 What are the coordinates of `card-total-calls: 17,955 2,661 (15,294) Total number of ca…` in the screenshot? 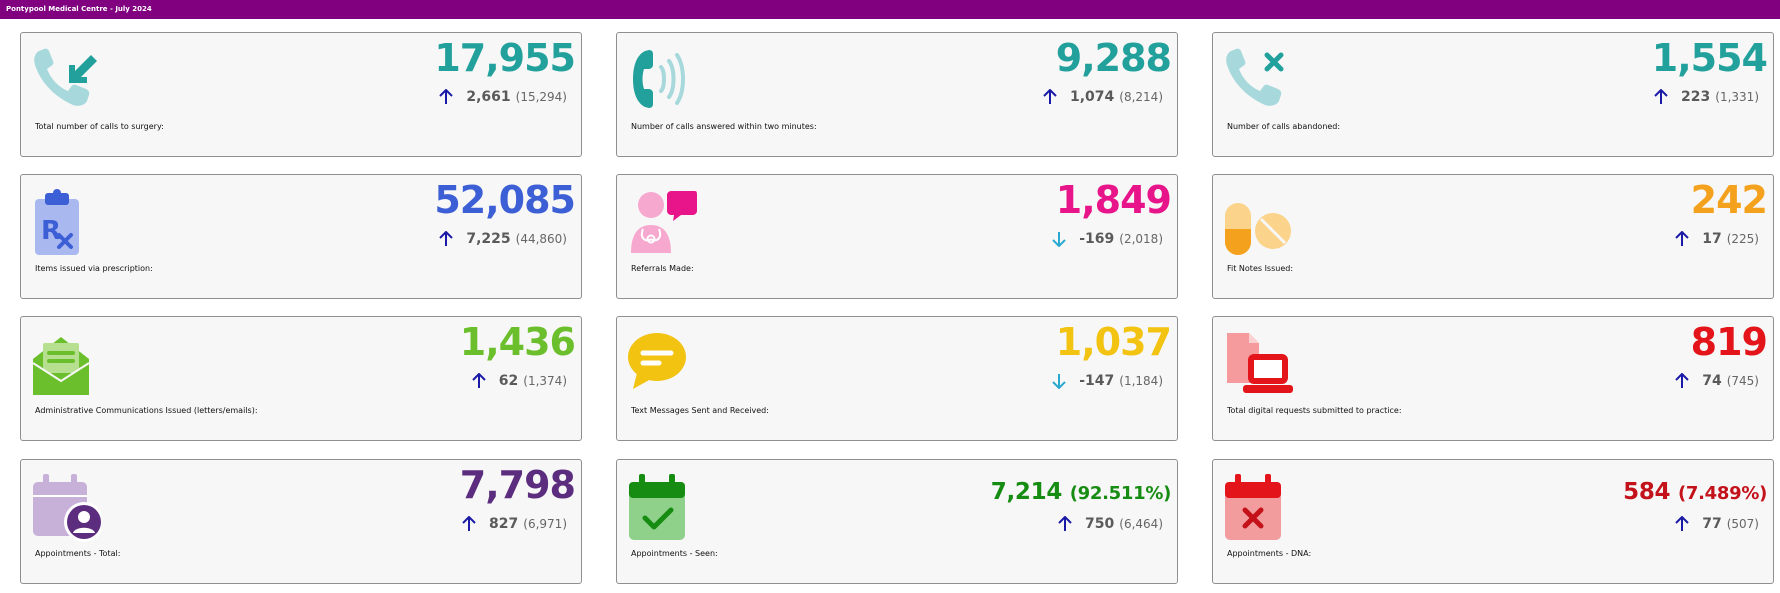 It's located at (301, 94).